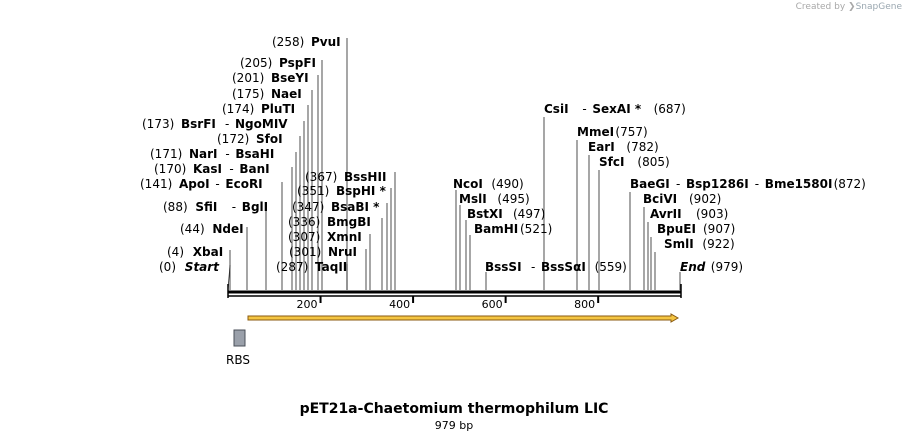 This screenshot has height=441, width=908. I want to click on credit-prefix: Created by, so click(820, 7).